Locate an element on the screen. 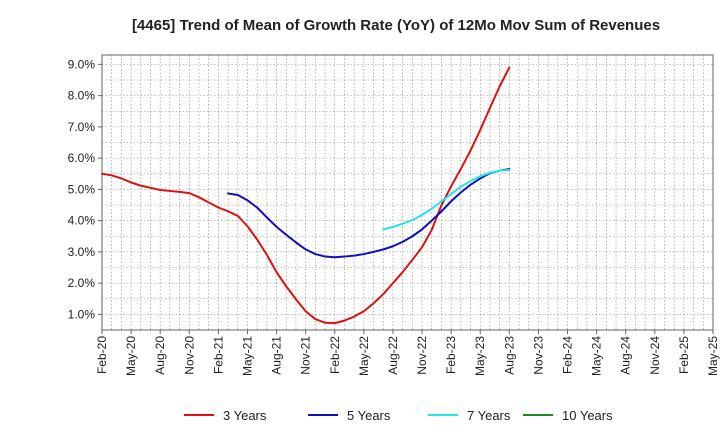 The image size is (720, 440). x-tick-label: Nov-20 is located at coordinates (189, 355).